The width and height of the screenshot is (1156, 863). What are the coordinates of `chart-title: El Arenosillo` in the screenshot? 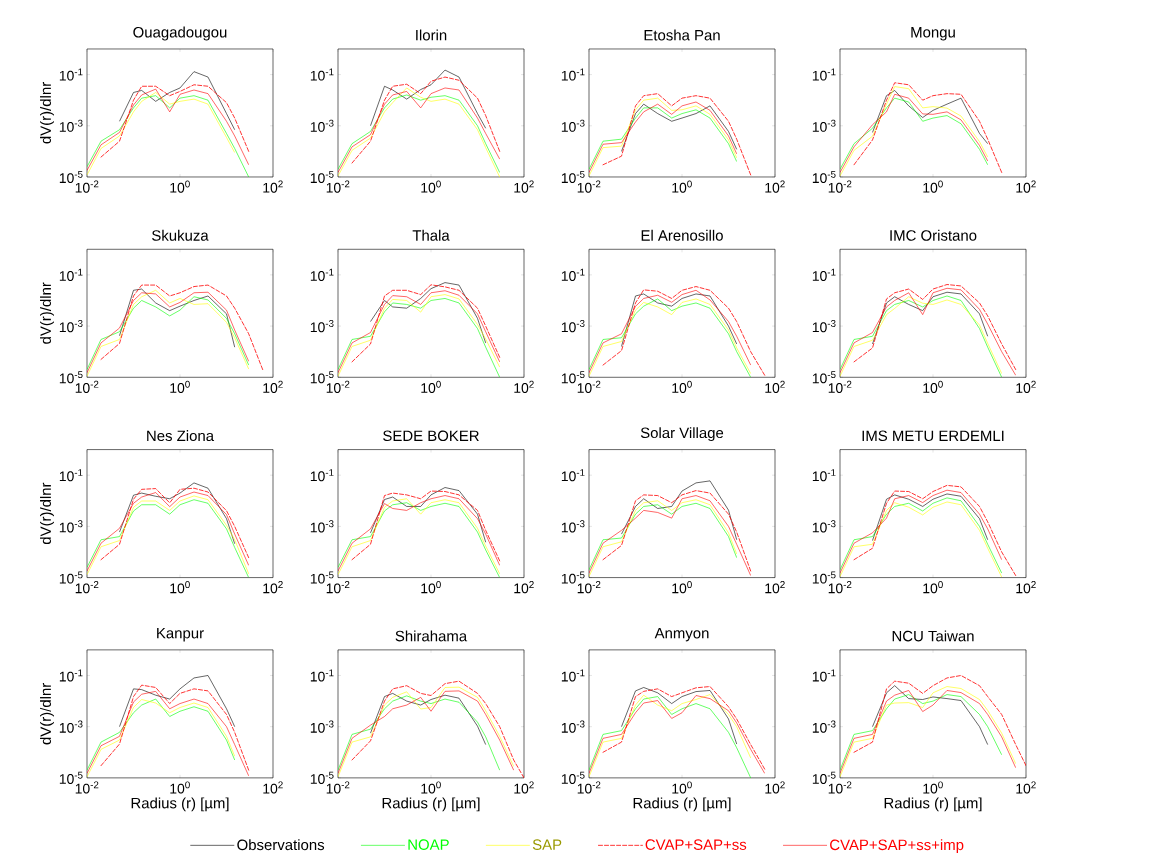 It's located at (682, 235).